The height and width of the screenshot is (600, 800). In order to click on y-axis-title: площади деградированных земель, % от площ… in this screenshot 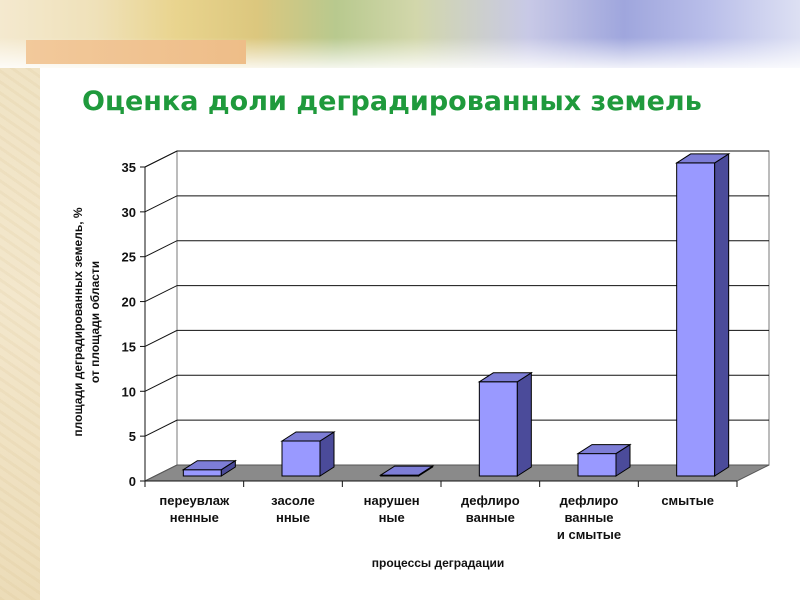, I will do `click(86, 321)`.